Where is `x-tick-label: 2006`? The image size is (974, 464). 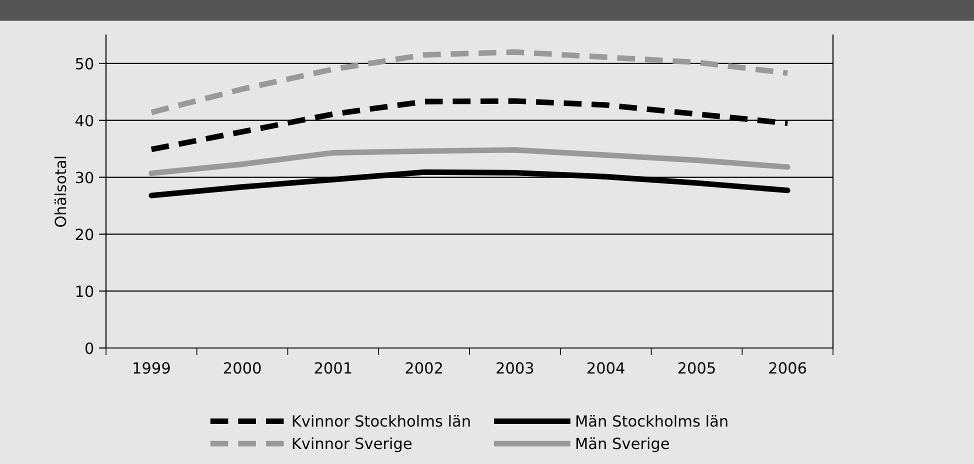
x-tick-label: 2006 is located at coordinates (787, 368).